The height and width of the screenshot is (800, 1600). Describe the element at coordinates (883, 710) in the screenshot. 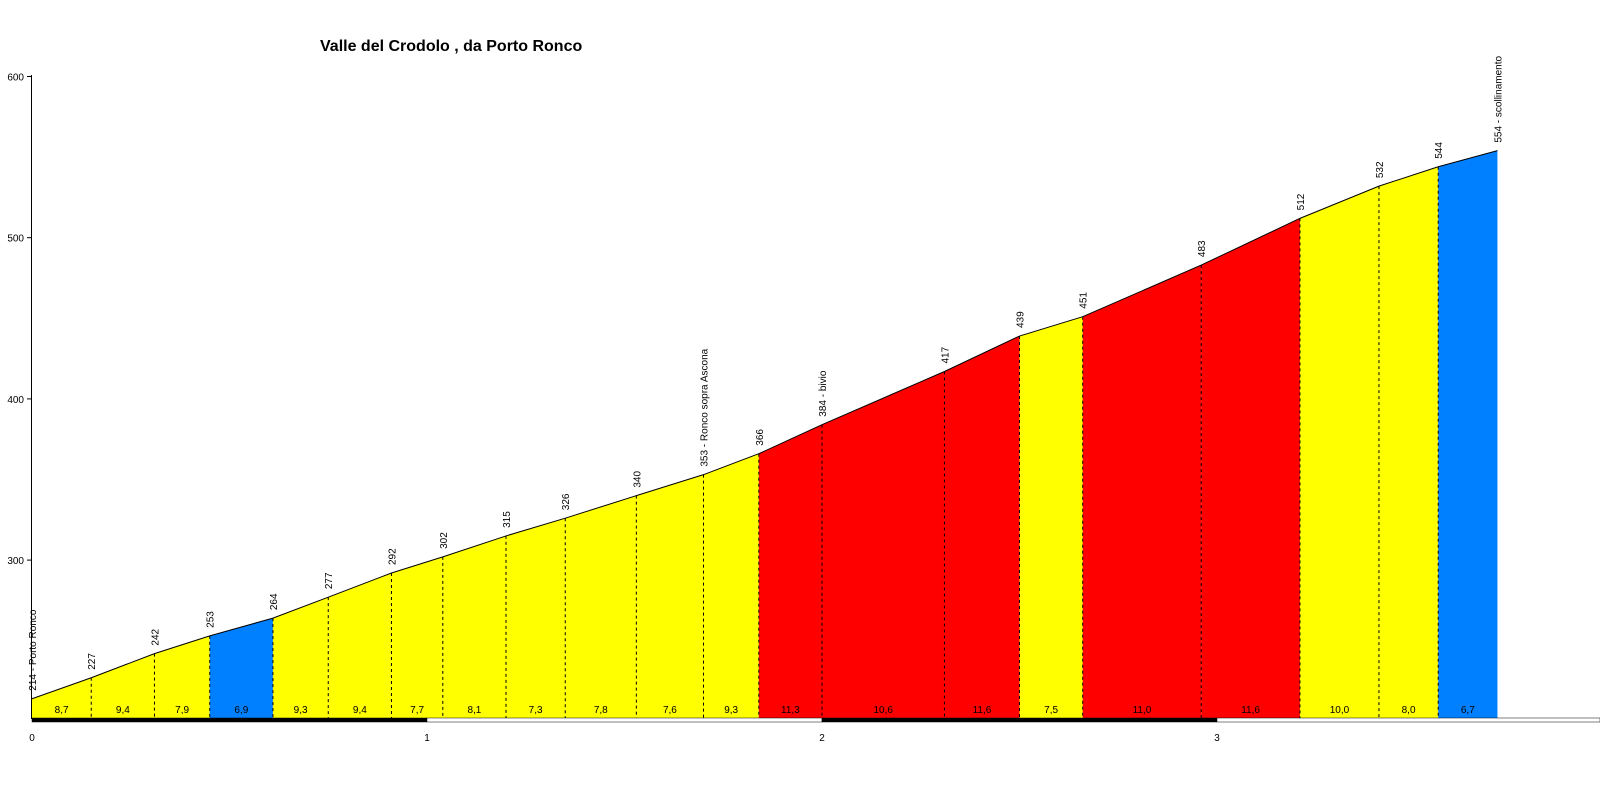

I see `gradient-label: 10,6` at that location.